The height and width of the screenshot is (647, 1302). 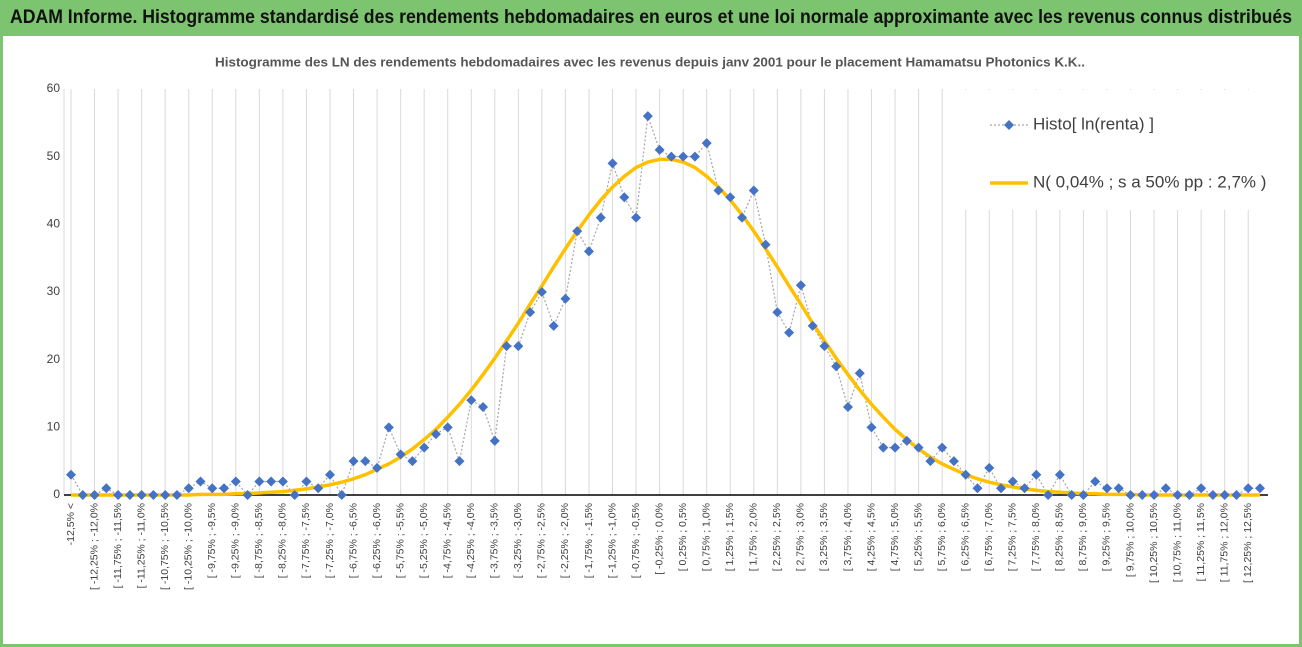 What do you see at coordinates (683, 537) in the screenshot?
I see `x-tick-label: [ 0,25% ; 0,5%` at bounding box center [683, 537].